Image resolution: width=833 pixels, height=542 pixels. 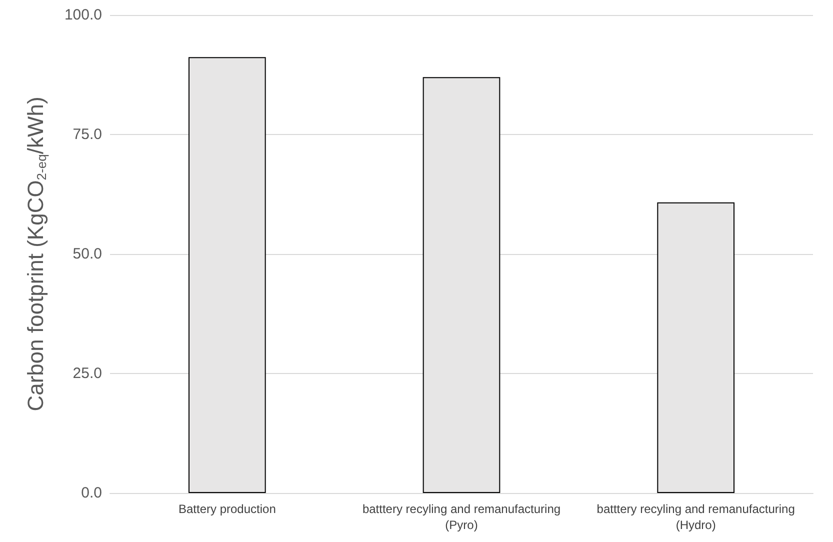 What do you see at coordinates (91, 493) in the screenshot?
I see `y-tick-label: 0.0` at bounding box center [91, 493].